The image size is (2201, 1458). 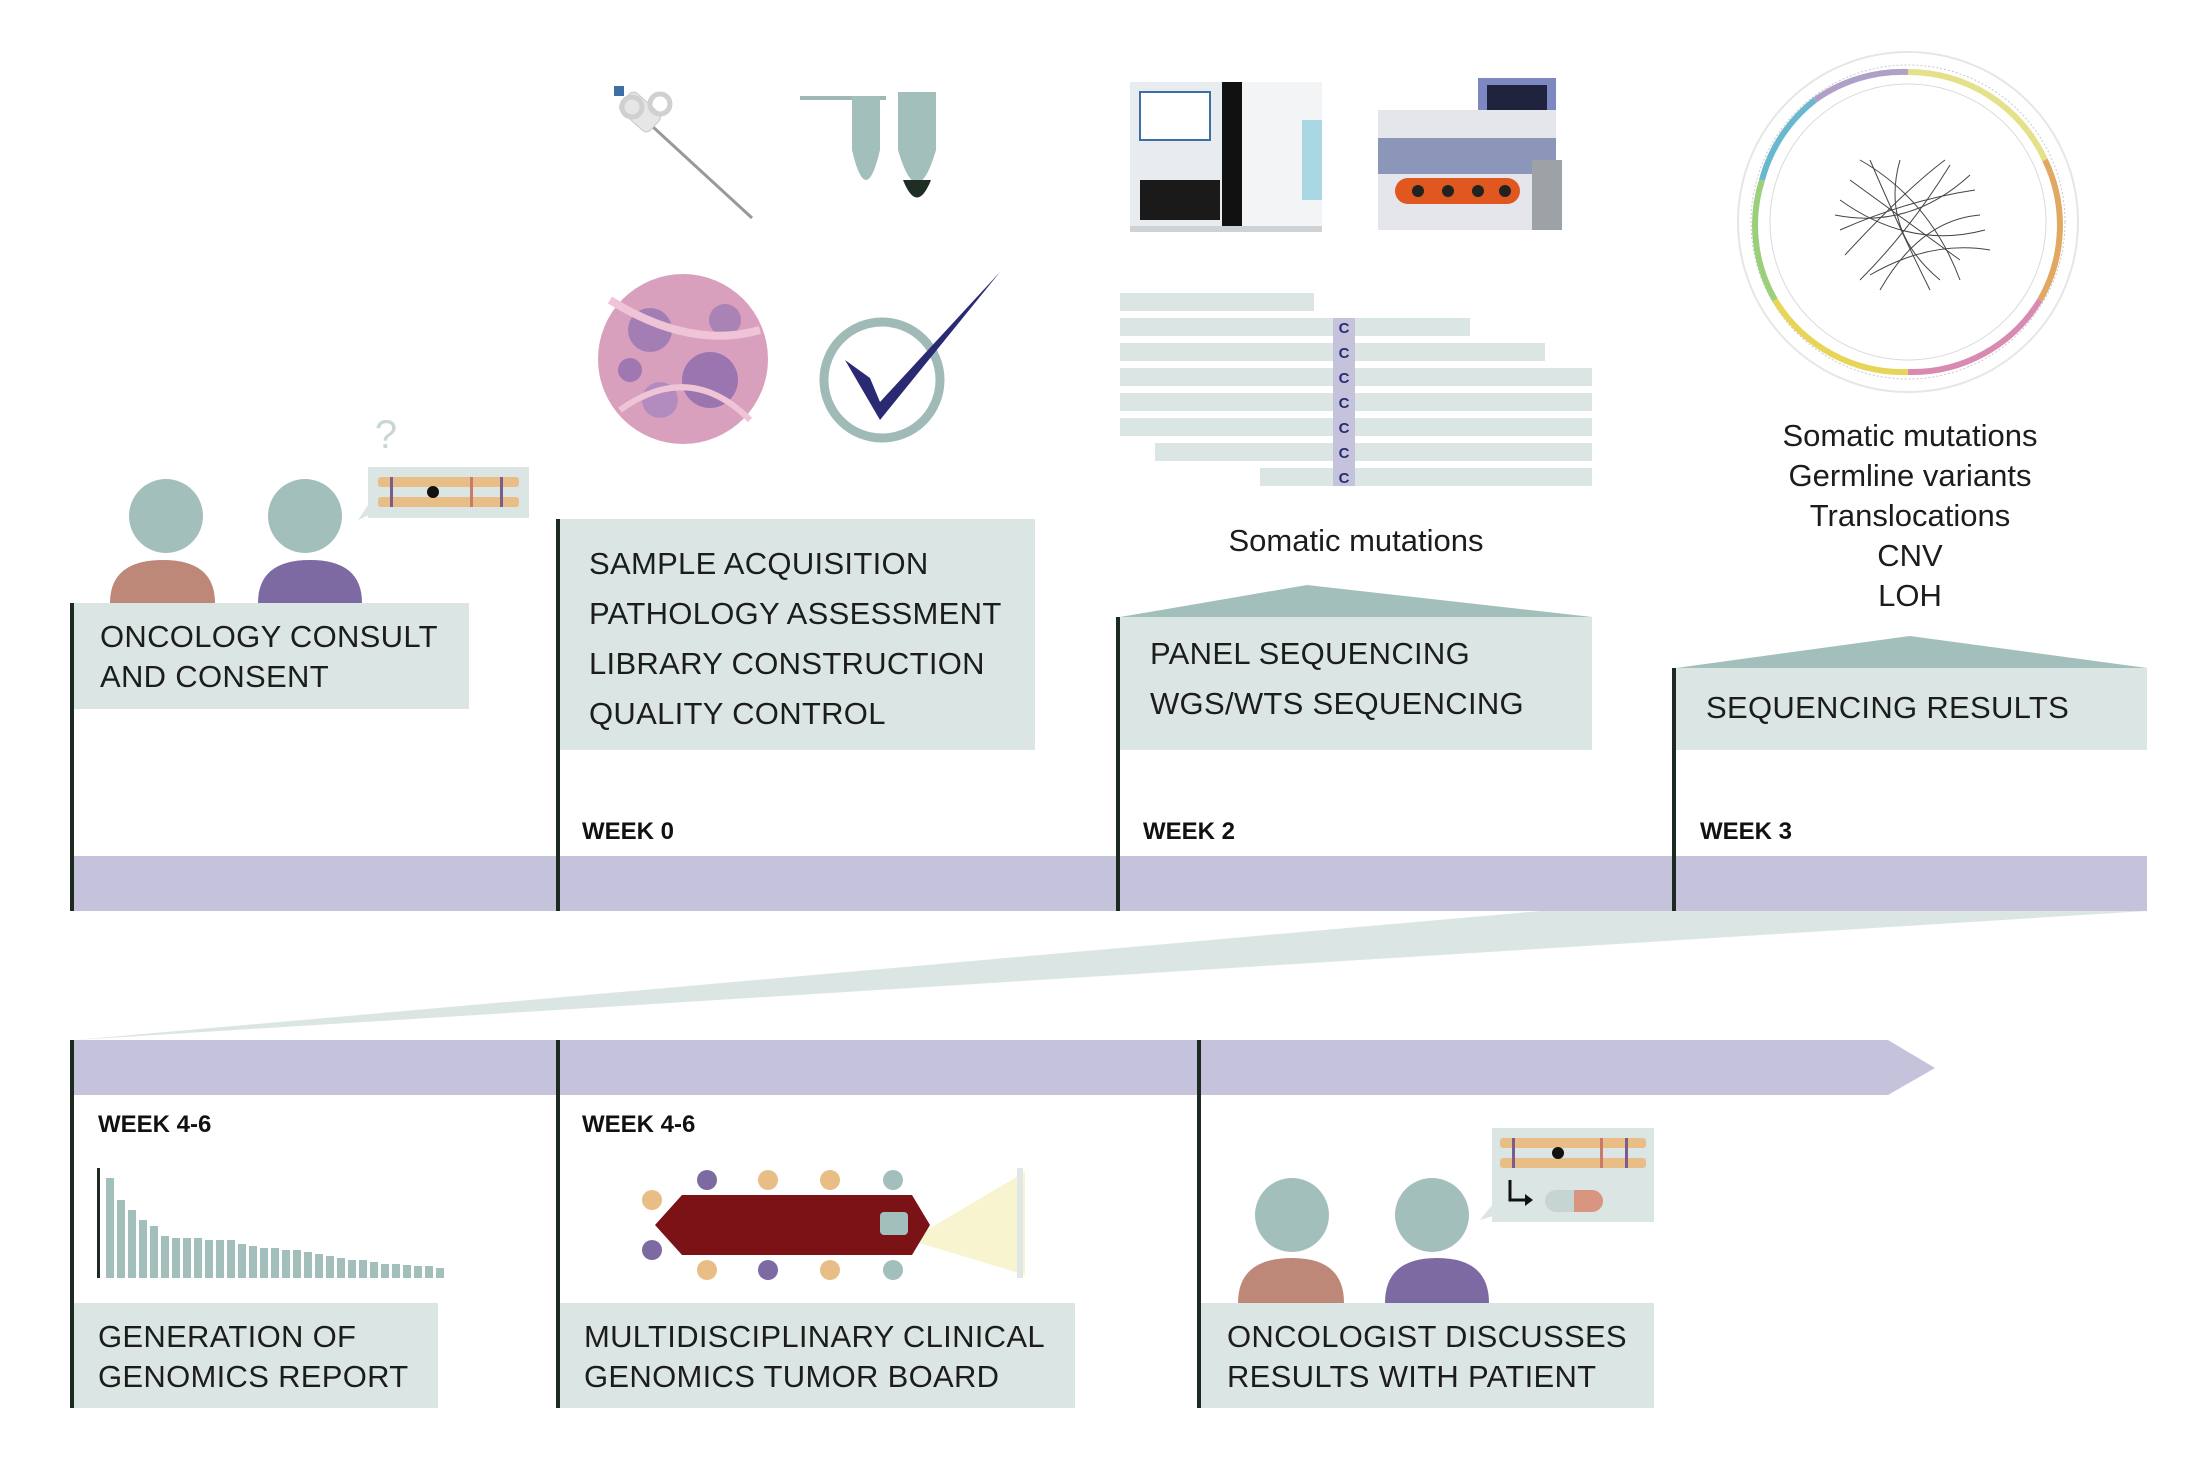 What do you see at coordinates (868, 145) in the screenshot?
I see `tube-icon` at bounding box center [868, 145].